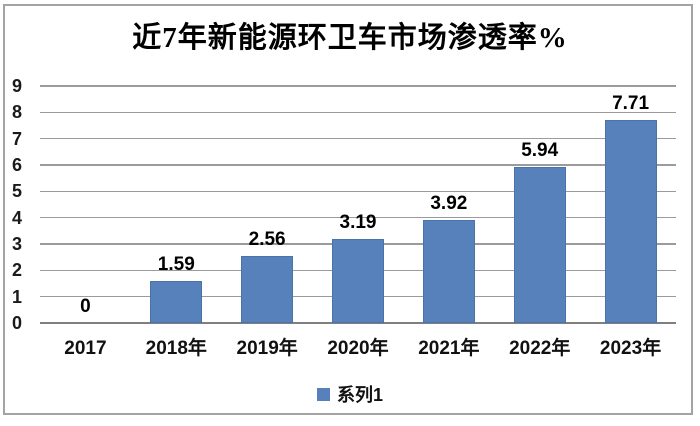 The width and height of the screenshot is (700, 426). Describe the element at coordinates (359, 395) in the screenshot. I see `legend-label: 系列1` at that location.